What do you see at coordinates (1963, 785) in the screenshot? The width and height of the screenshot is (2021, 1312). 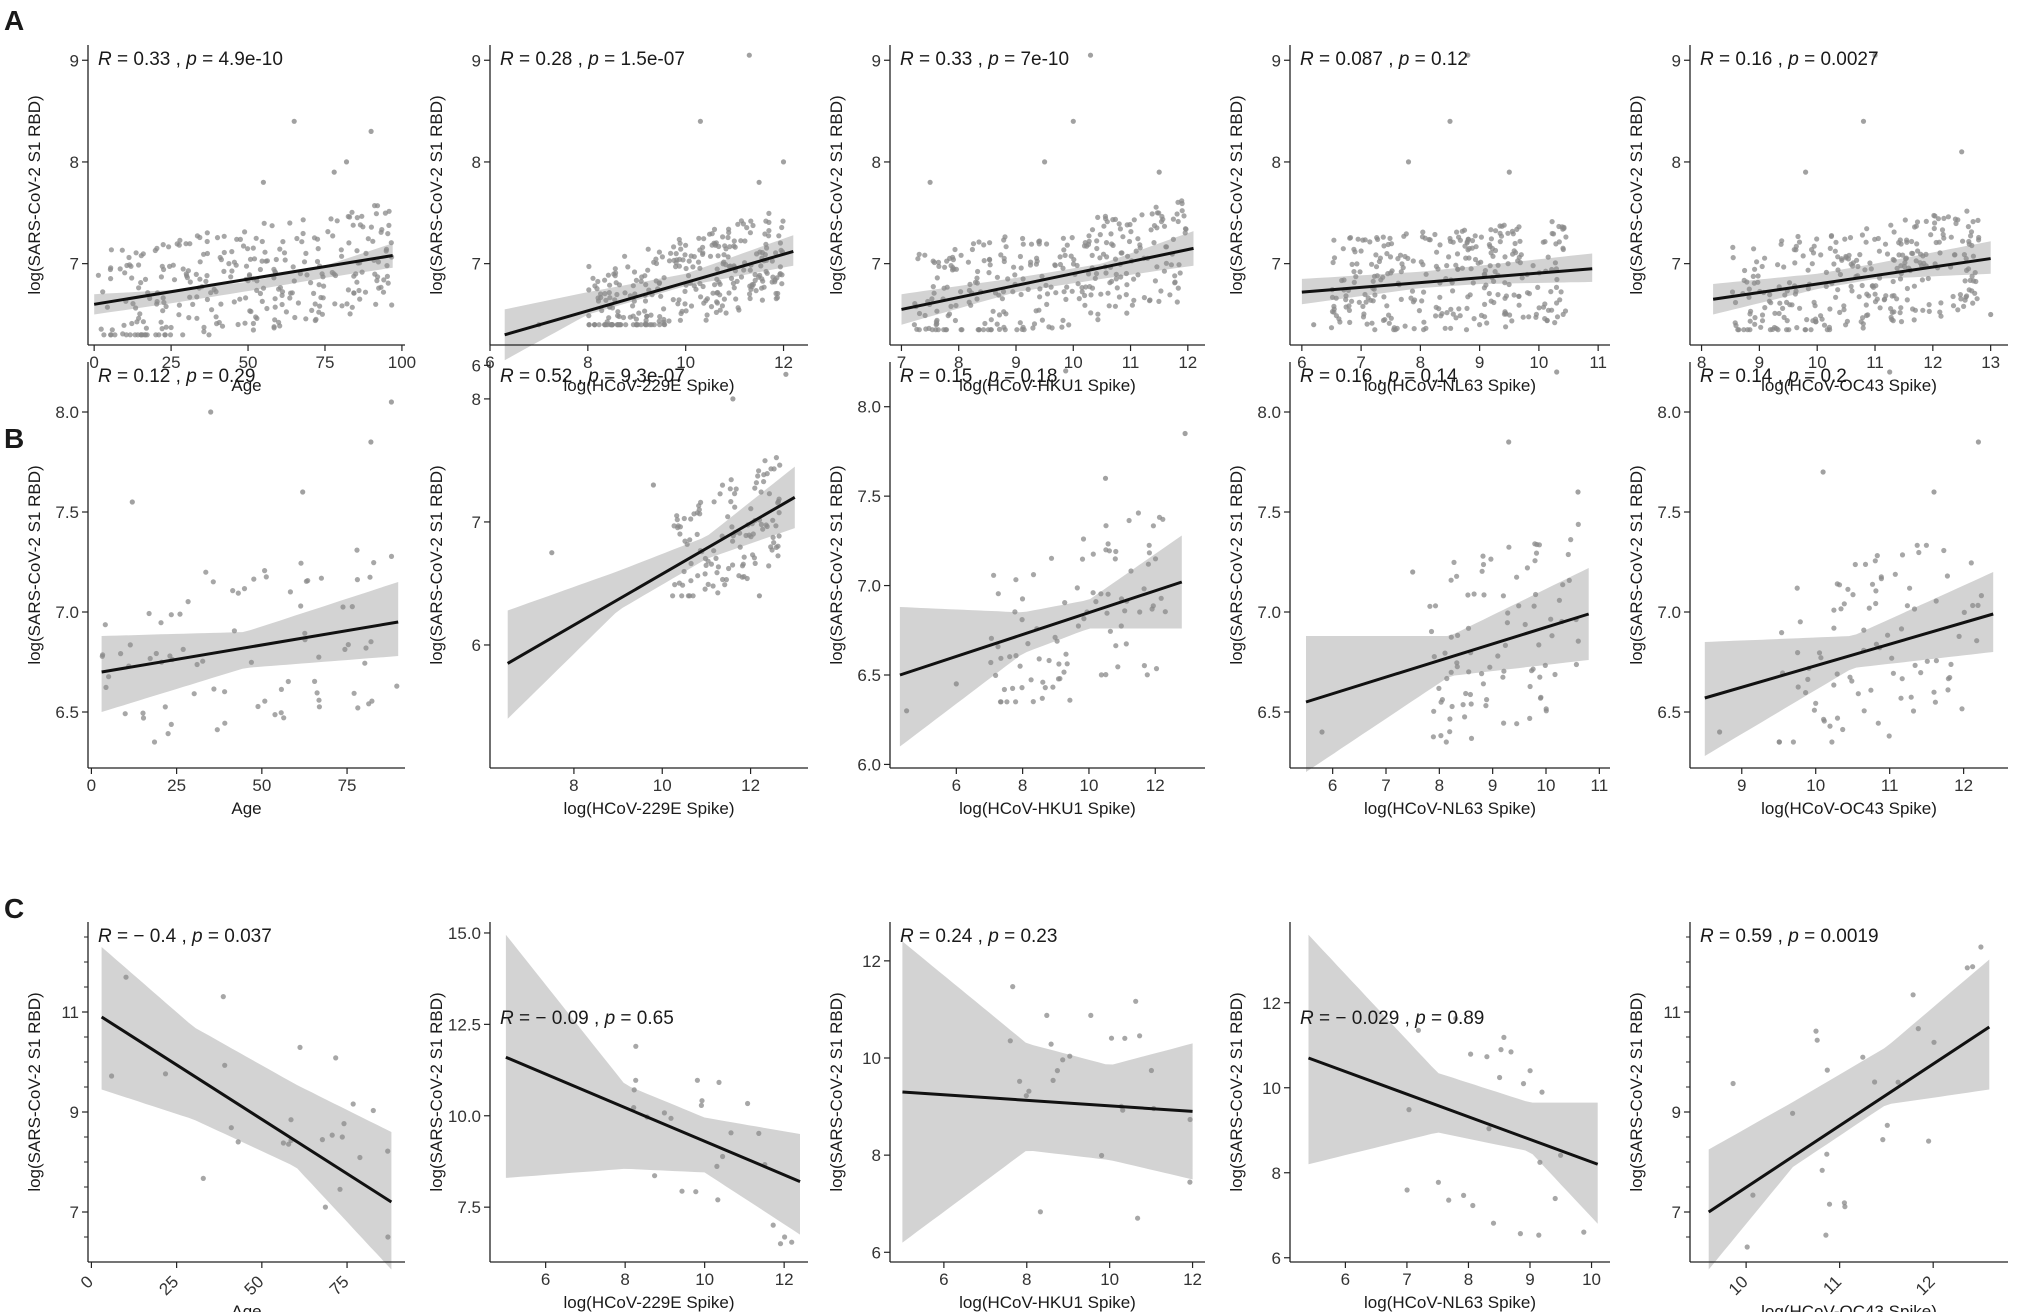 I see `x-tick-label: 12` at bounding box center [1963, 785].